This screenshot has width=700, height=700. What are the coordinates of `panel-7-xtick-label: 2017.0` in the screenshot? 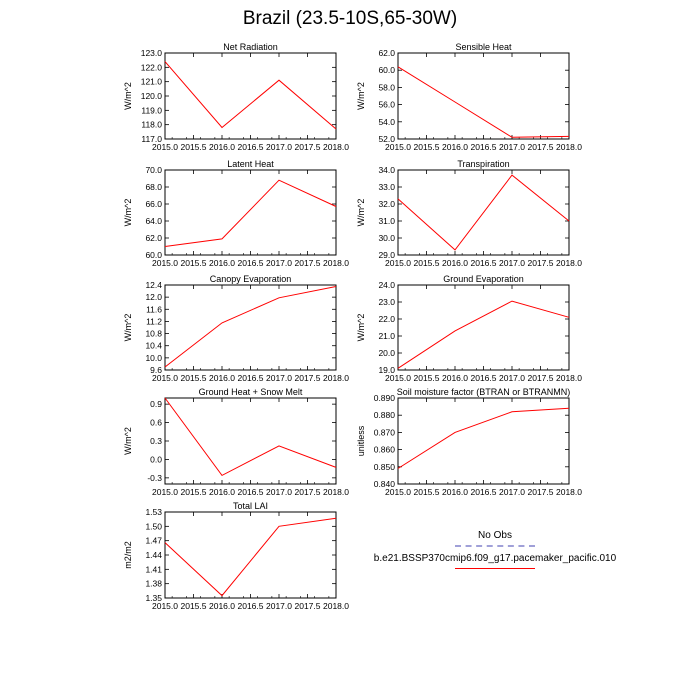 It's located at (512, 492).